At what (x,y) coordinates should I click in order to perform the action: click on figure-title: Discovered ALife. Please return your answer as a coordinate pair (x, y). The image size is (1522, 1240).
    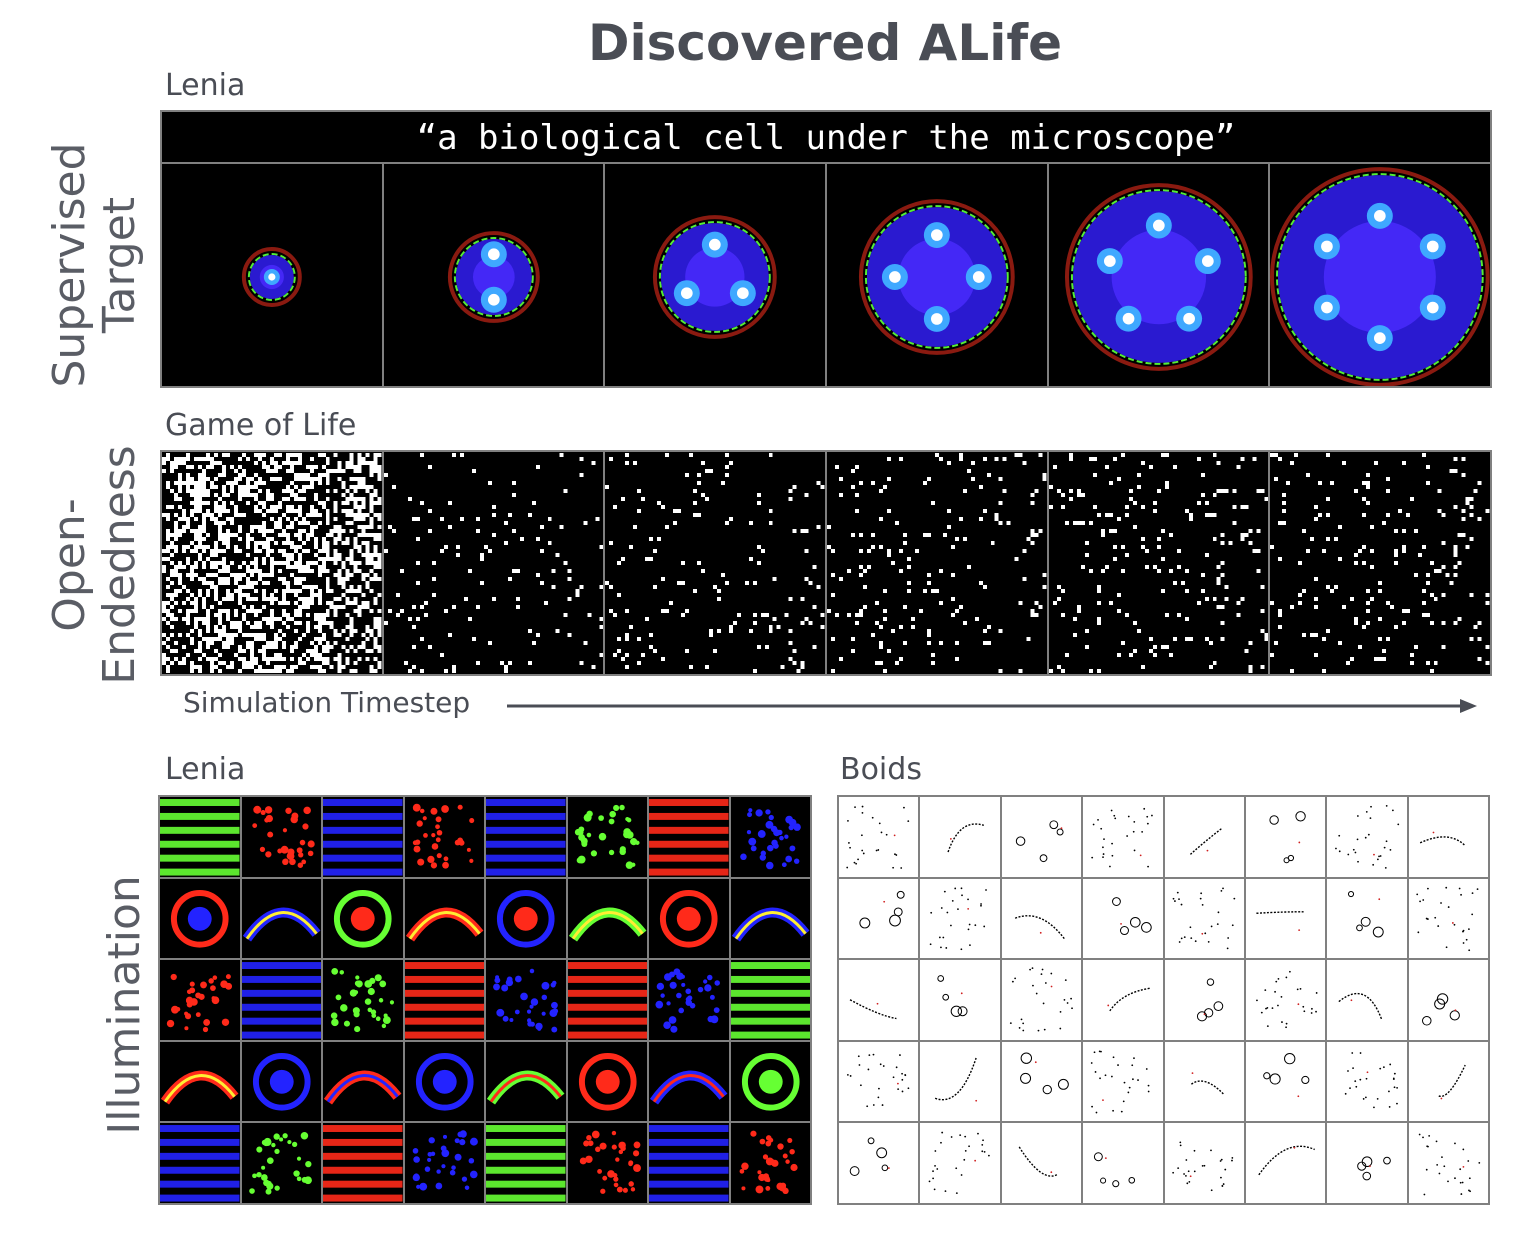
    Looking at the image, I should click on (825, 43).